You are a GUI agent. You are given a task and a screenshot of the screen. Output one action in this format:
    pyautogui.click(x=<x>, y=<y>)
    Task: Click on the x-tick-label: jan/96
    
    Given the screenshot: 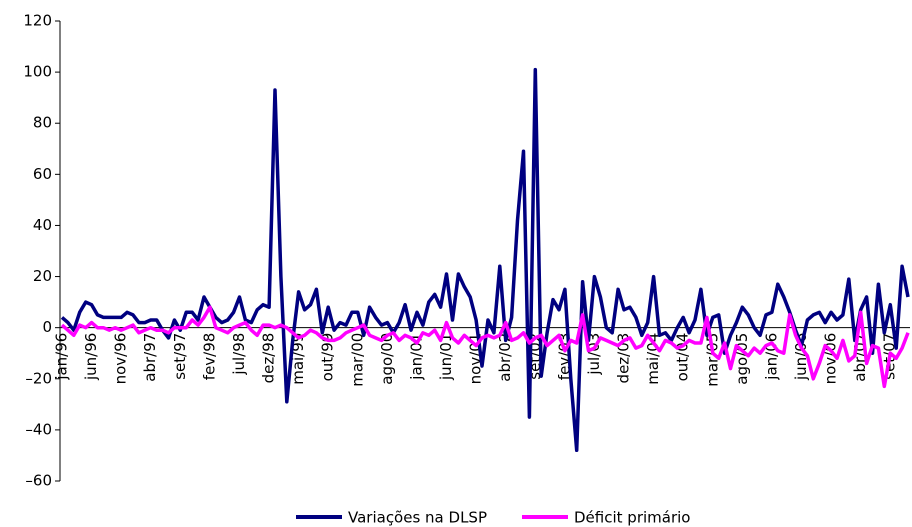 What is the action you would take?
    pyautogui.click(x=62, y=357)
    